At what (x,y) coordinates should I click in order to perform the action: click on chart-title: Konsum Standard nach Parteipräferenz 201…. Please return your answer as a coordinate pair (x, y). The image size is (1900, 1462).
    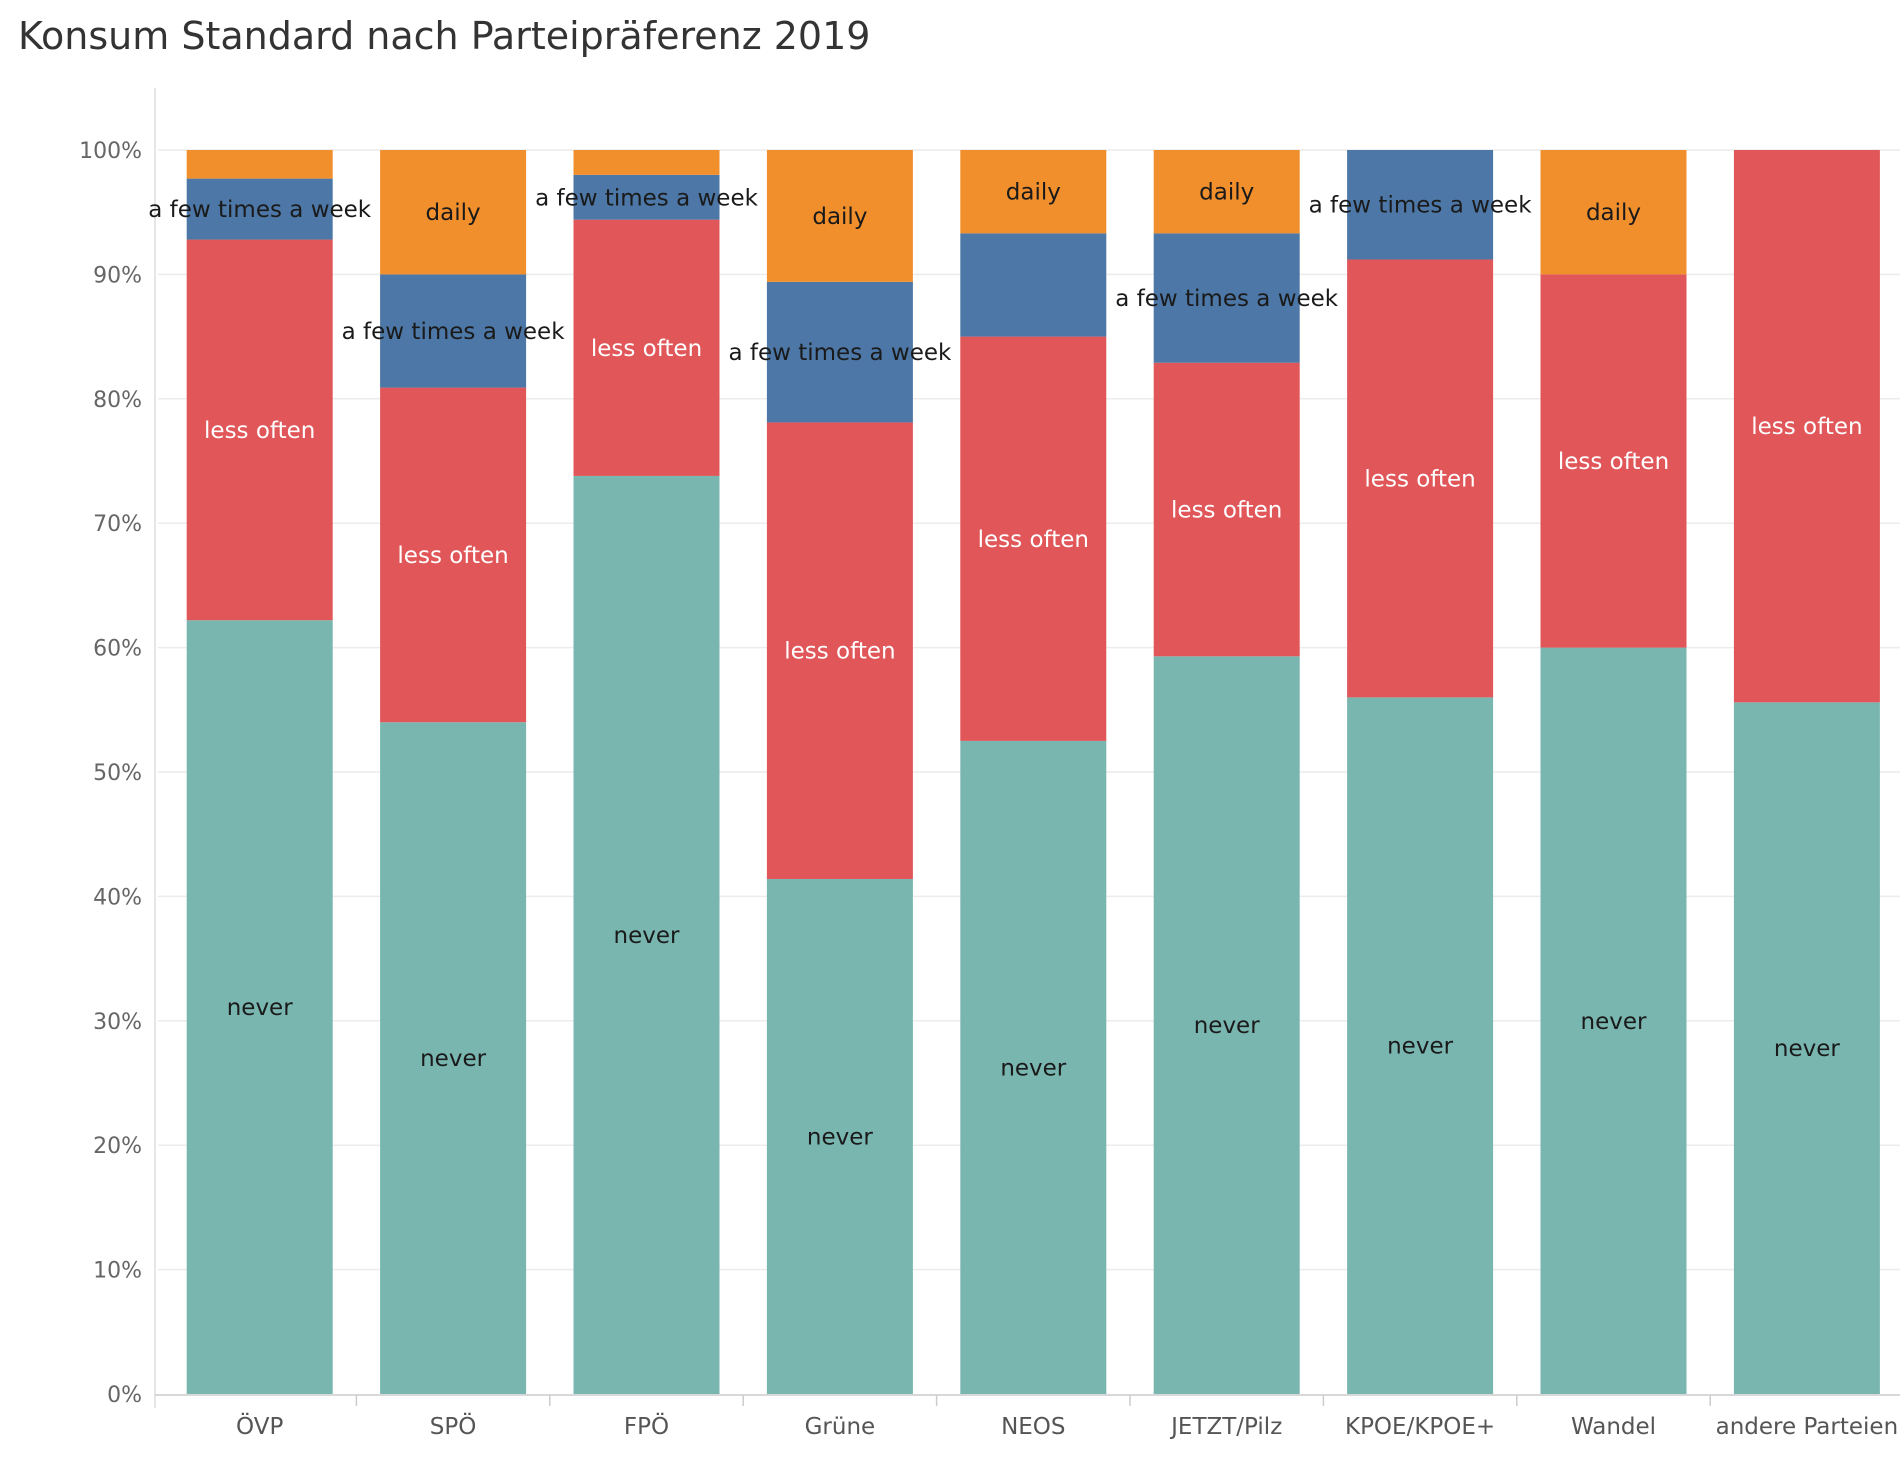
    Looking at the image, I should click on (444, 36).